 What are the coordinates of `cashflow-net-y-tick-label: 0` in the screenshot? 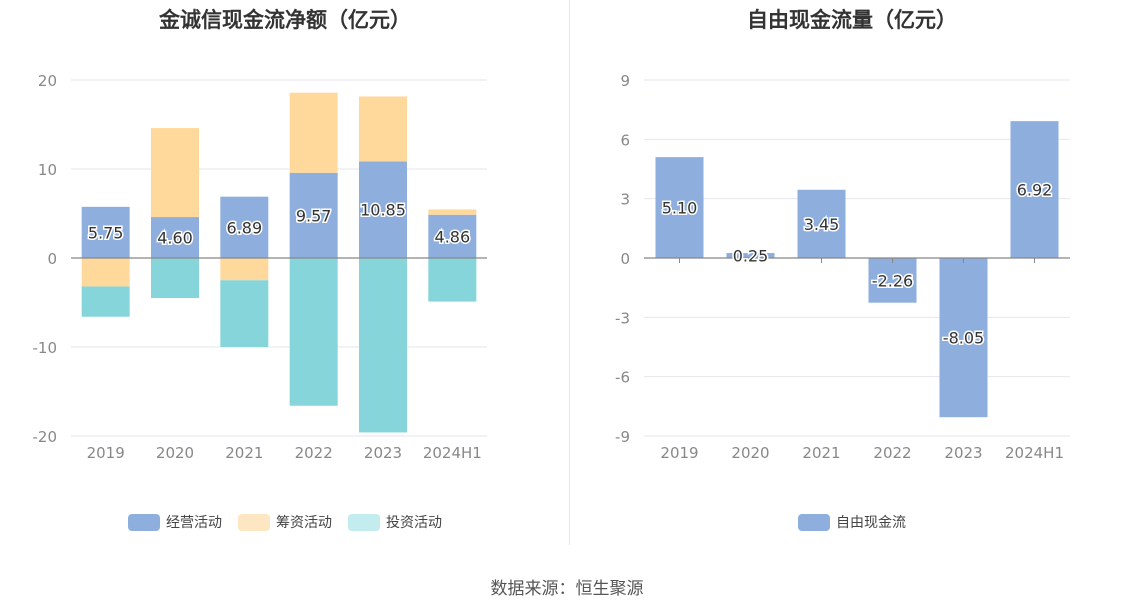 It's located at (52, 259).